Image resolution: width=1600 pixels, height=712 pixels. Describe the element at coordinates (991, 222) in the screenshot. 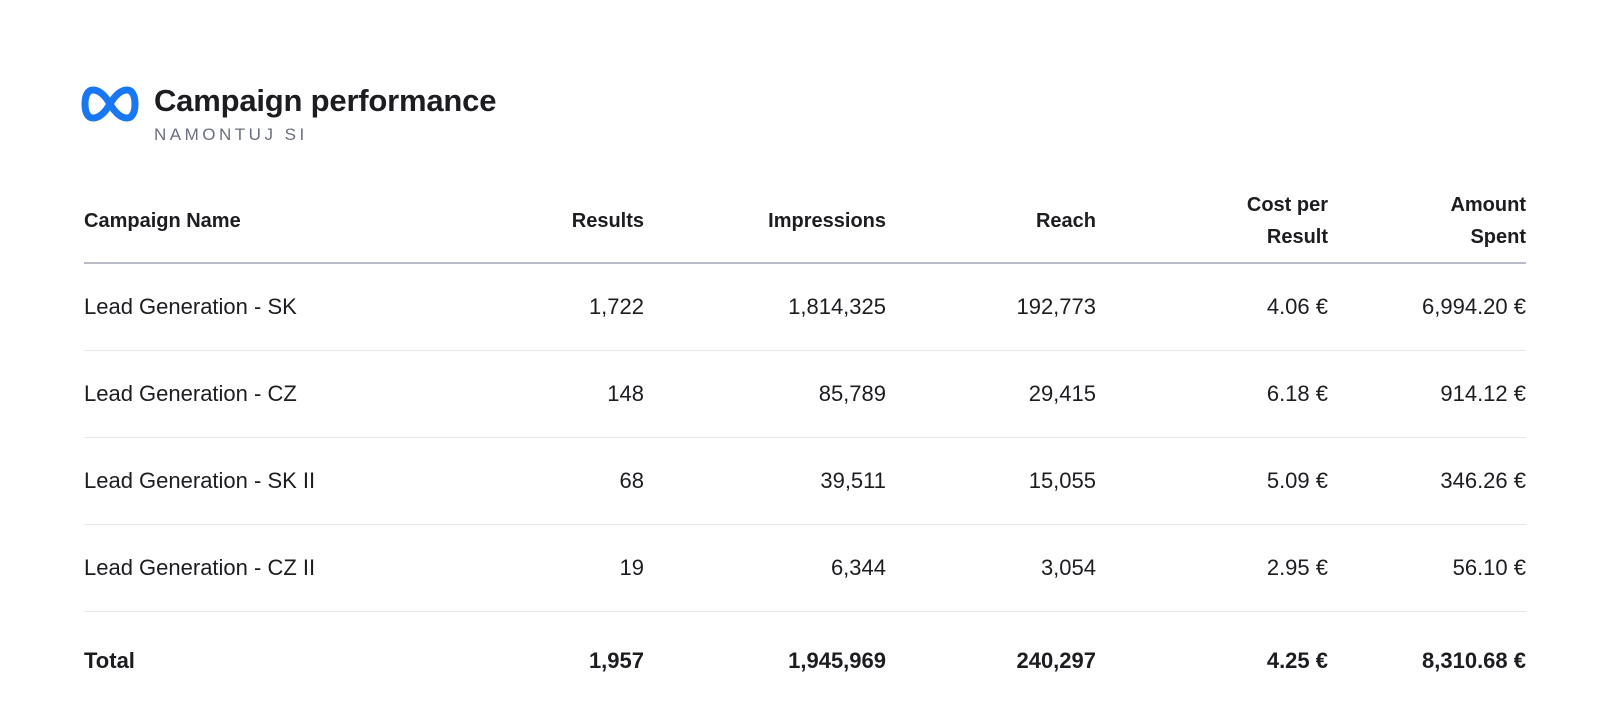

I see `column-header-reach: Reach` at that location.